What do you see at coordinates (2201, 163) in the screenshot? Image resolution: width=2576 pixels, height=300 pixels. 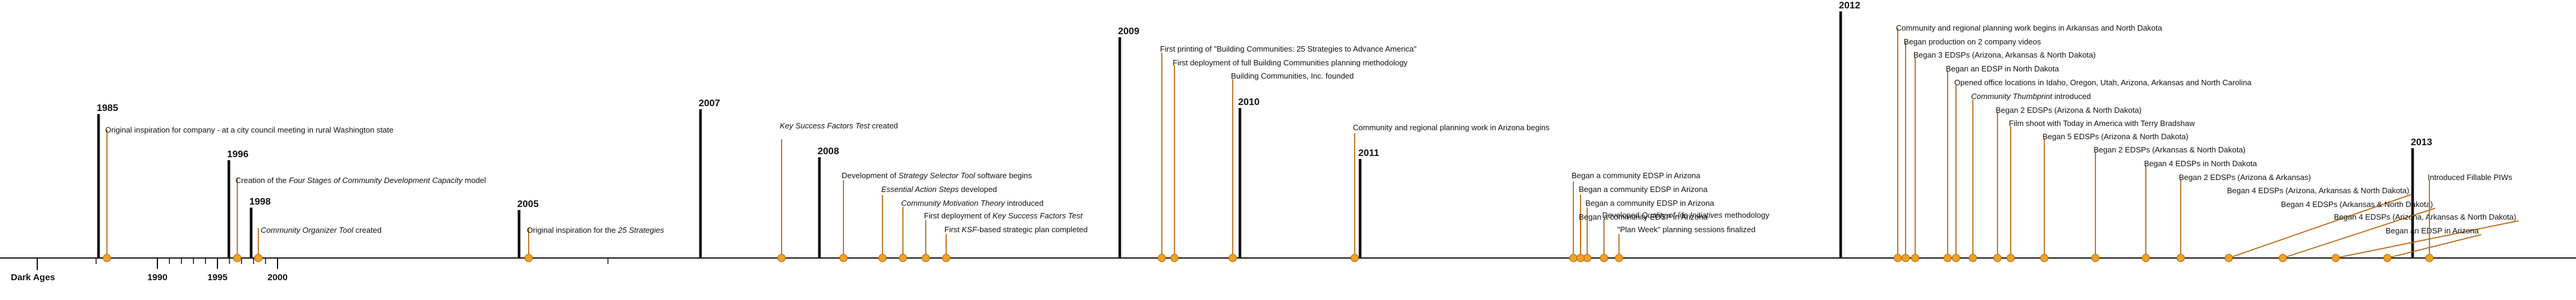 I see `event-label: Began 4 EDSPs in North Dakota` at bounding box center [2201, 163].